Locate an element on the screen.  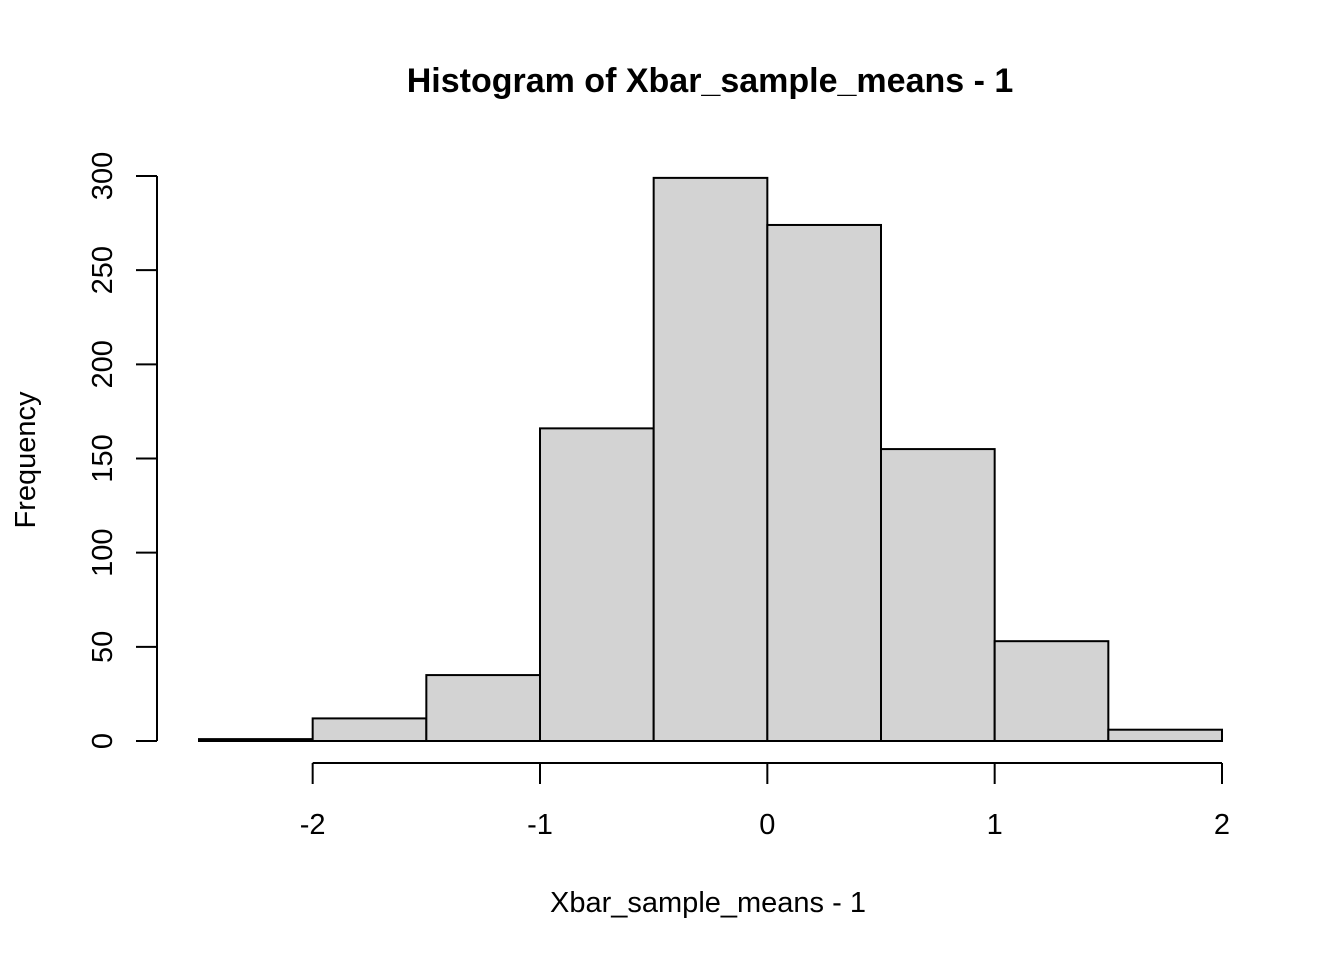
x-tick-label: 2 is located at coordinates (1222, 825).